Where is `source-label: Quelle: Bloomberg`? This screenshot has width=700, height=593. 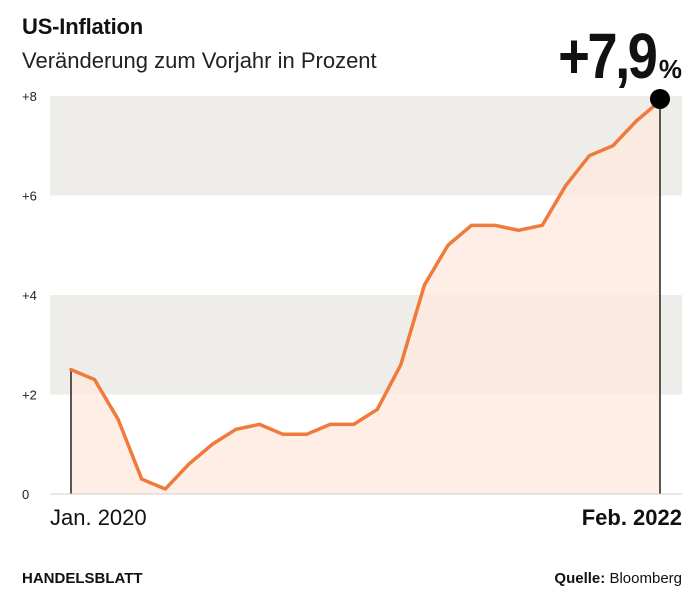 source-label: Quelle: Bloomberg is located at coordinates (618, 578).